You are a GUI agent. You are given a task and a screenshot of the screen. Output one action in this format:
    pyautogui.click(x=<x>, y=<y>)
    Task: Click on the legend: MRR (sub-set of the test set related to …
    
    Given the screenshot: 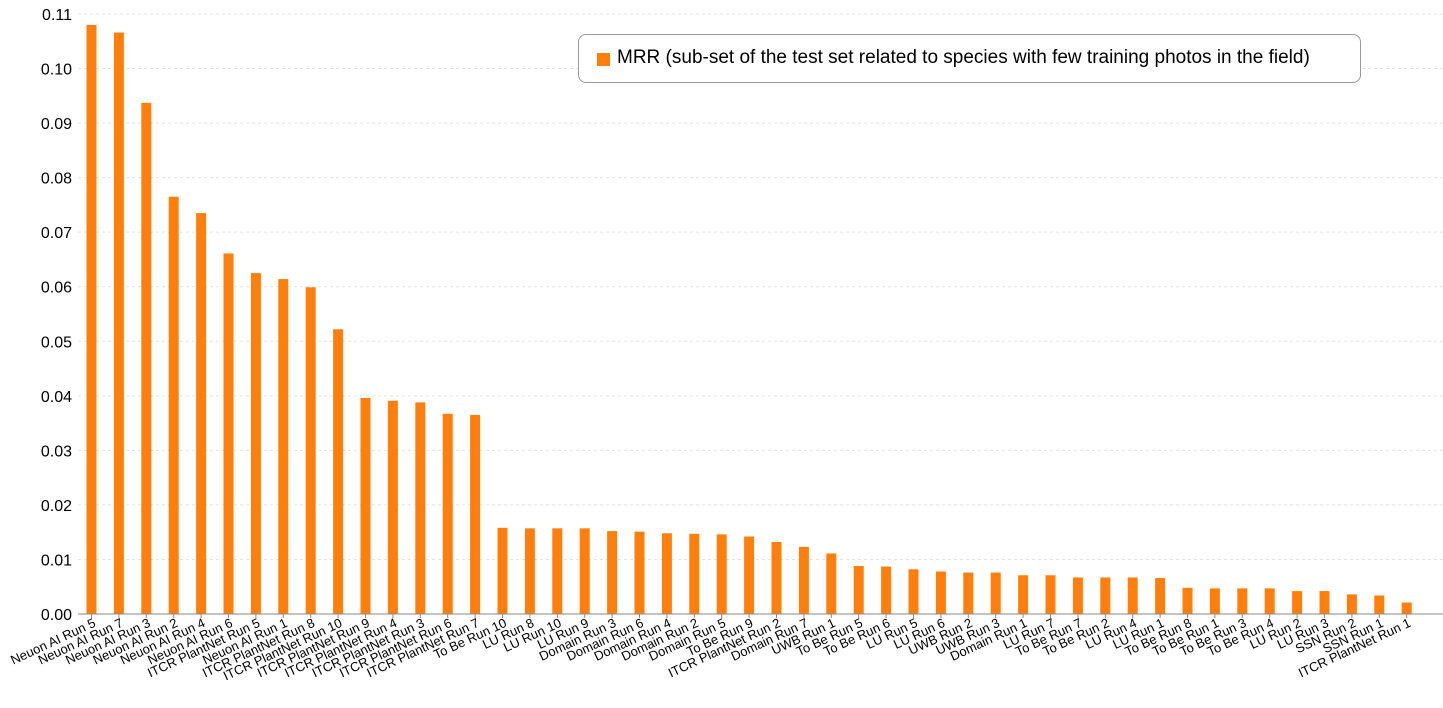 What is the action you would take?
    pyautogui.click(x=969, y=58)
    